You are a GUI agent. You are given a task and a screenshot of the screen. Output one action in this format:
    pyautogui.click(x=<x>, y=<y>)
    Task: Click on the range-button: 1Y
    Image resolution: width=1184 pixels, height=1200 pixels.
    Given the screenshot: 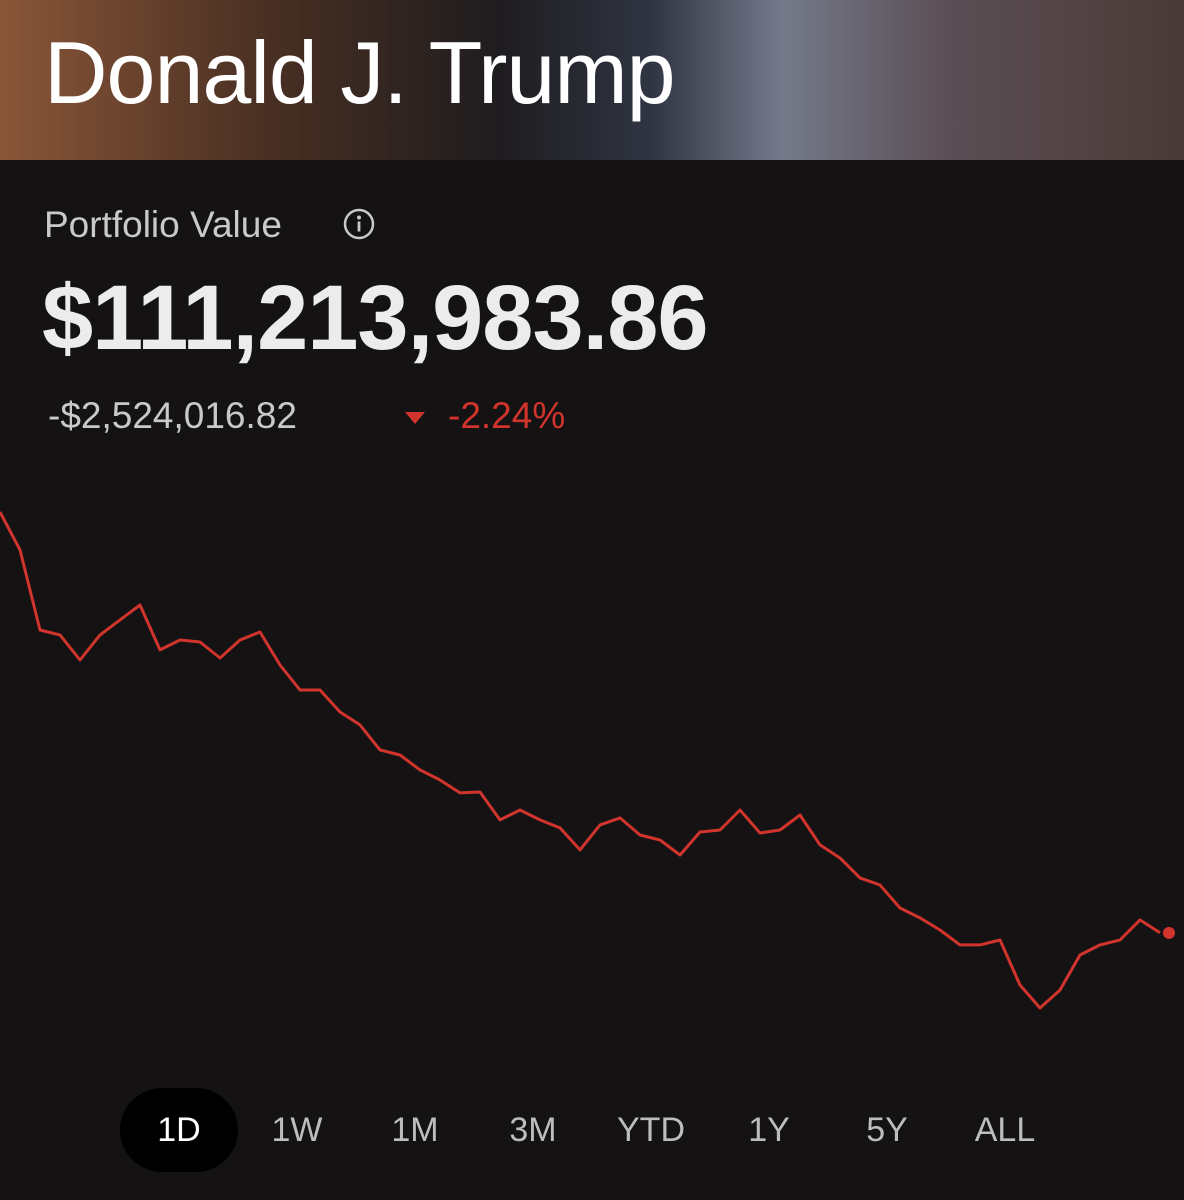 What is the action you would take?
    pyautogui.click(x=769, y=1130)
    